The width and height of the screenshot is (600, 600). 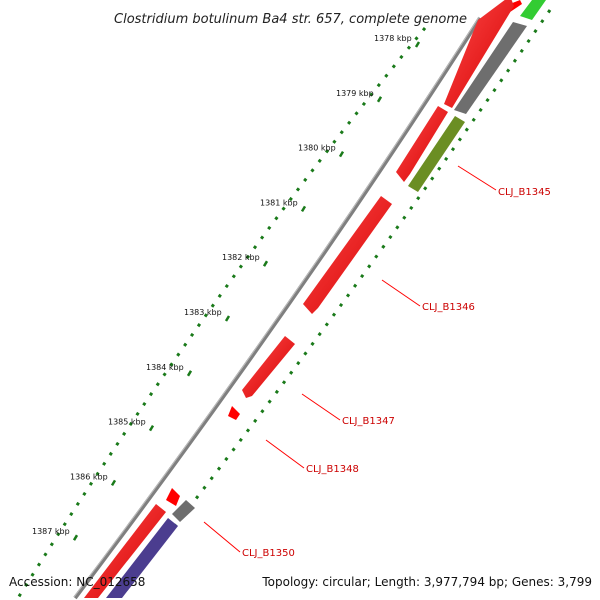 What do you see at coordinates (77, 582) in the screenshot?
I see `accession-label: Accession: NC_012658` at bounding box center [77, 582].